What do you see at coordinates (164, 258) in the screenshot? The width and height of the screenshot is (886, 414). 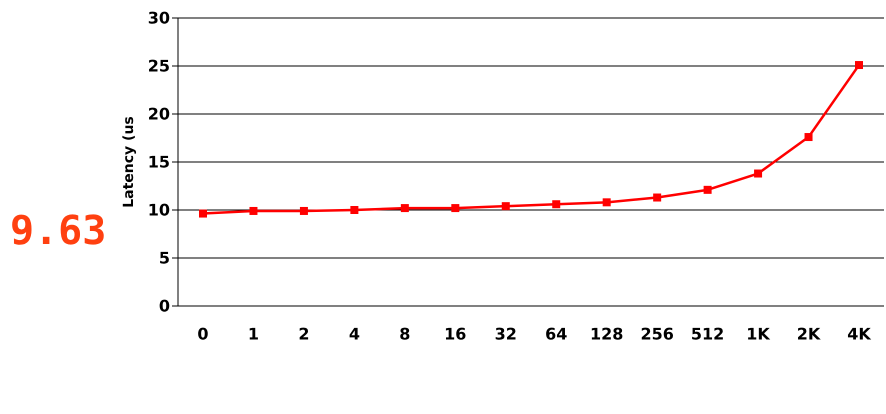 I see `y-tick-label: 5` at bounding box center [164, 258].